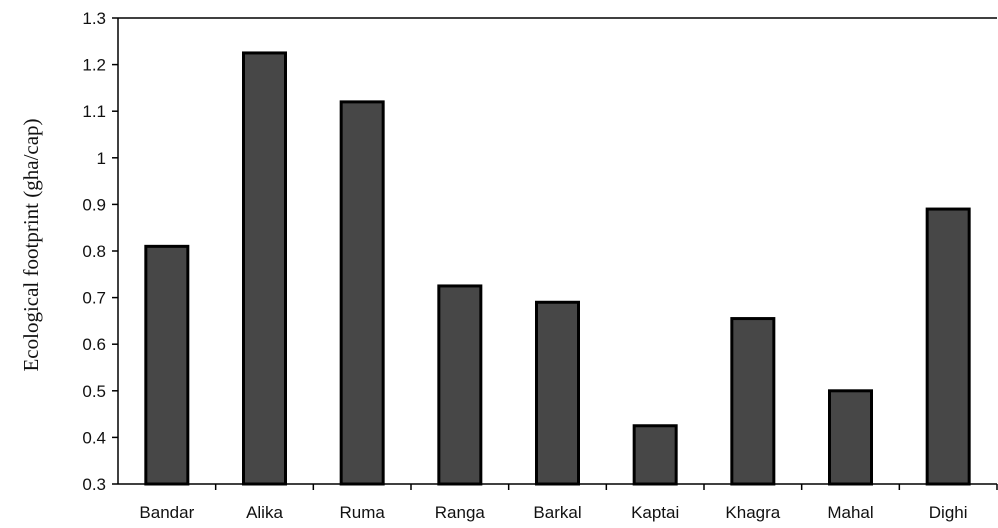  What do you see at coordinates (94, 391) in the screenshot?
I see `y-tick-label: 0.5` at bounding box center [94, 391].